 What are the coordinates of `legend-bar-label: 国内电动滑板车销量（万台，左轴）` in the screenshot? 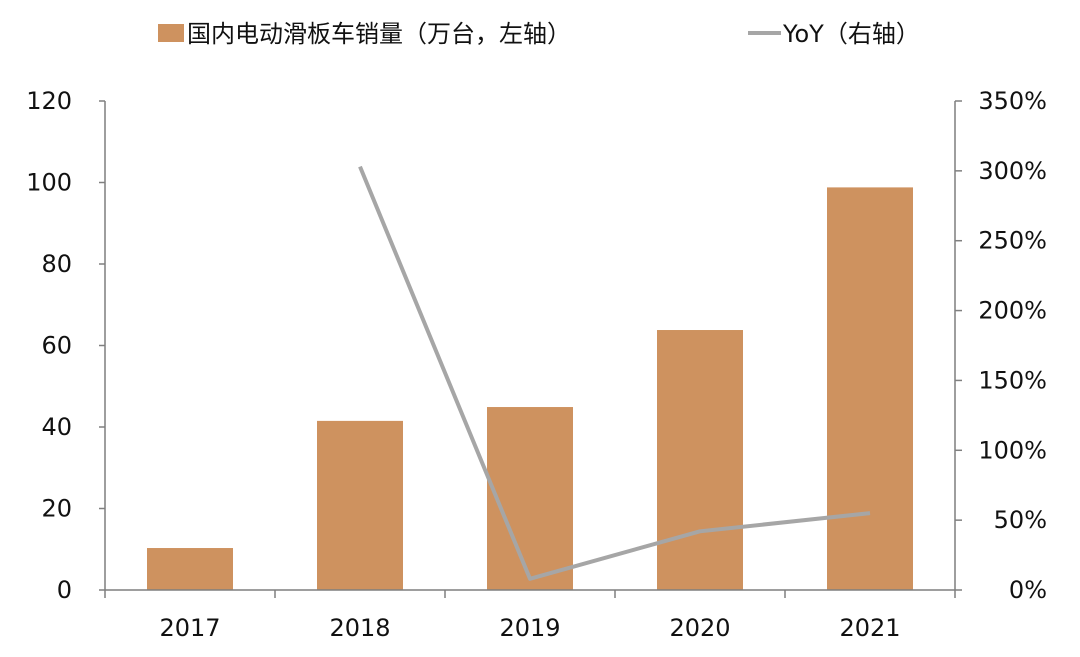 It's located at (379, 34).